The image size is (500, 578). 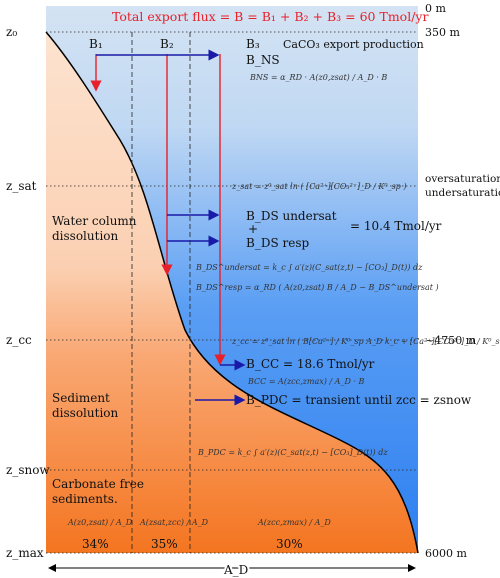 What do you see at coordinates (174, 522) in the screenshot?
I see `area-fraction-2-label: A(zsat,zcc) / A_D` at bounding box center [174, 522].